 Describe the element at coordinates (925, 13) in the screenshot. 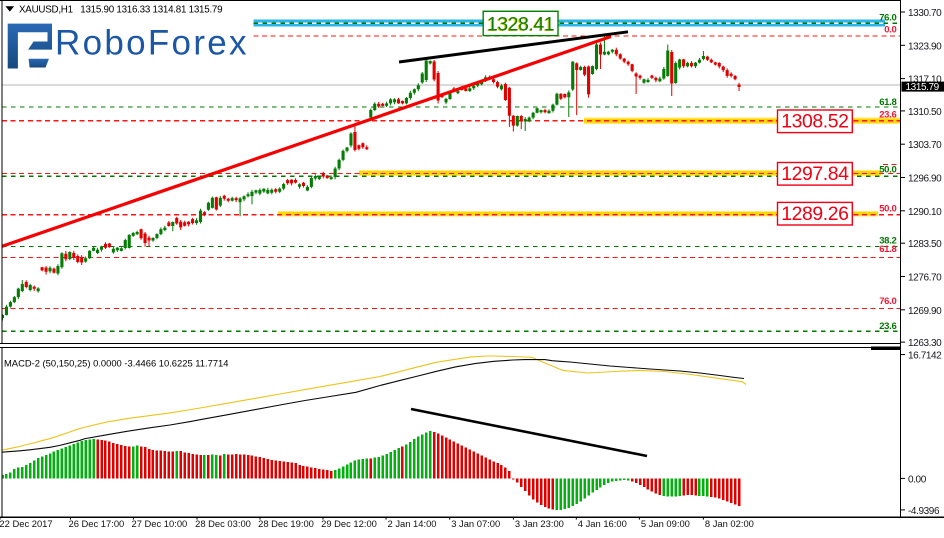

I see `svg-text: 1330.70` at that location.